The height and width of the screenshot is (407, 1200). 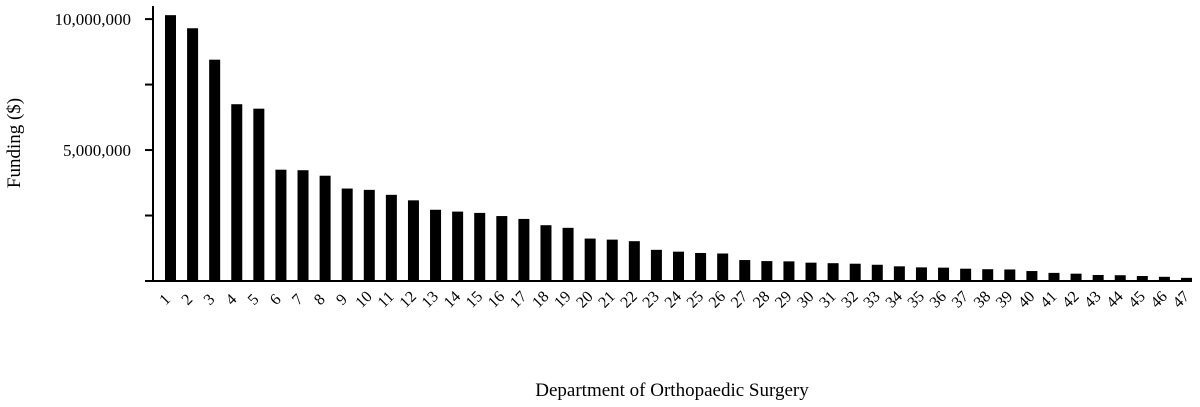 I want to click on x-tick-label: 31, so click(x=827, y=299).